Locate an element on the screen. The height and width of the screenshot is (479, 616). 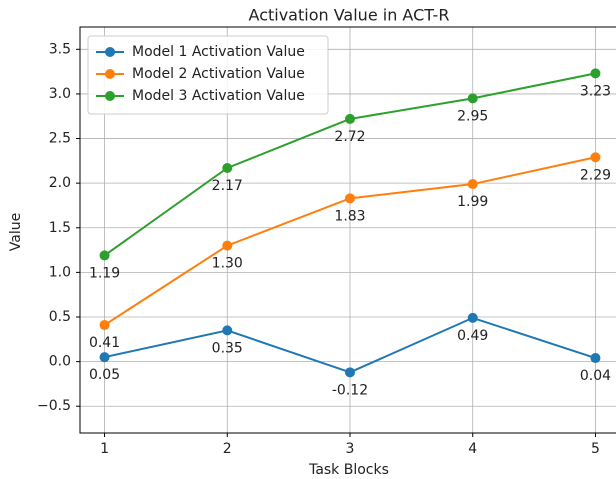
y-axis-label: Value is located at coordinates (16, 232).